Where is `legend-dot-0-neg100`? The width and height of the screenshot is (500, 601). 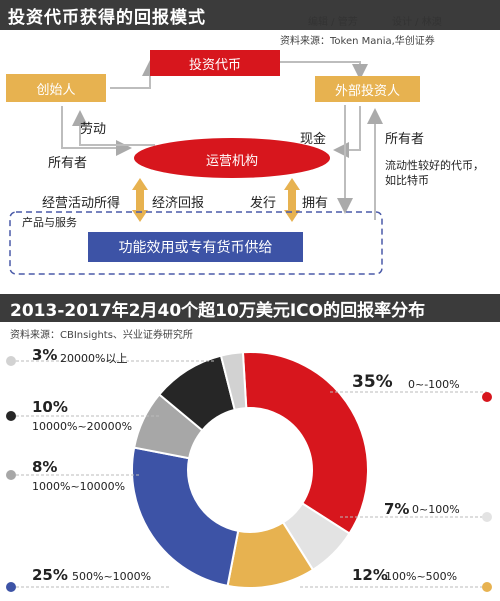 legend-dot-0-neg100 is located at coordinates (487, 397).